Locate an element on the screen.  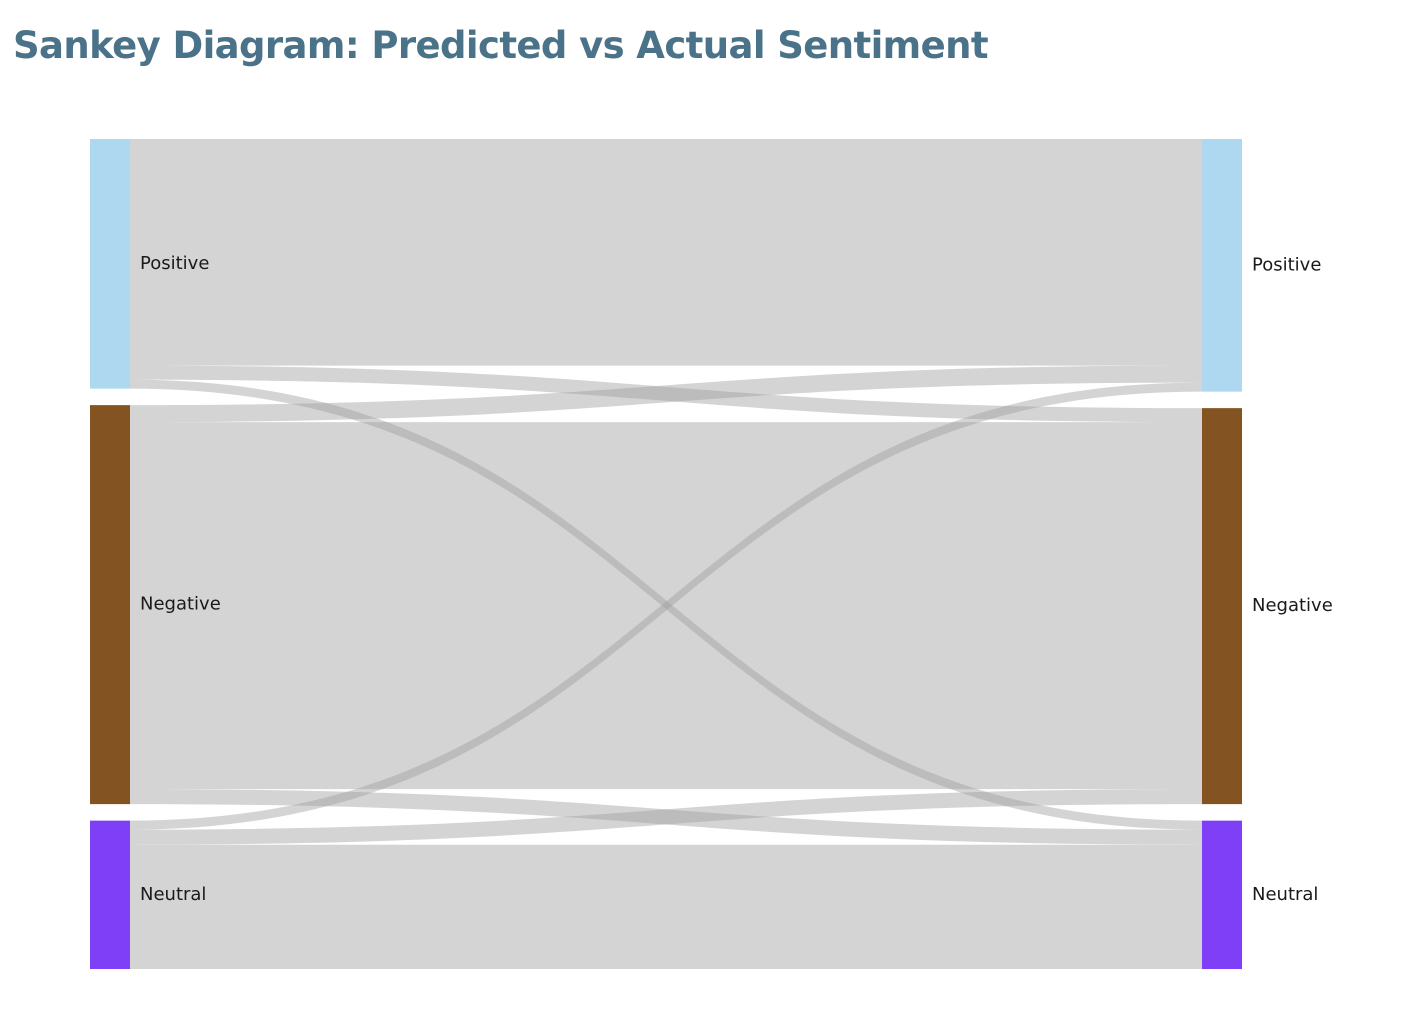
node-label-pred-negative: Negative is located at coordinates (180, 604).